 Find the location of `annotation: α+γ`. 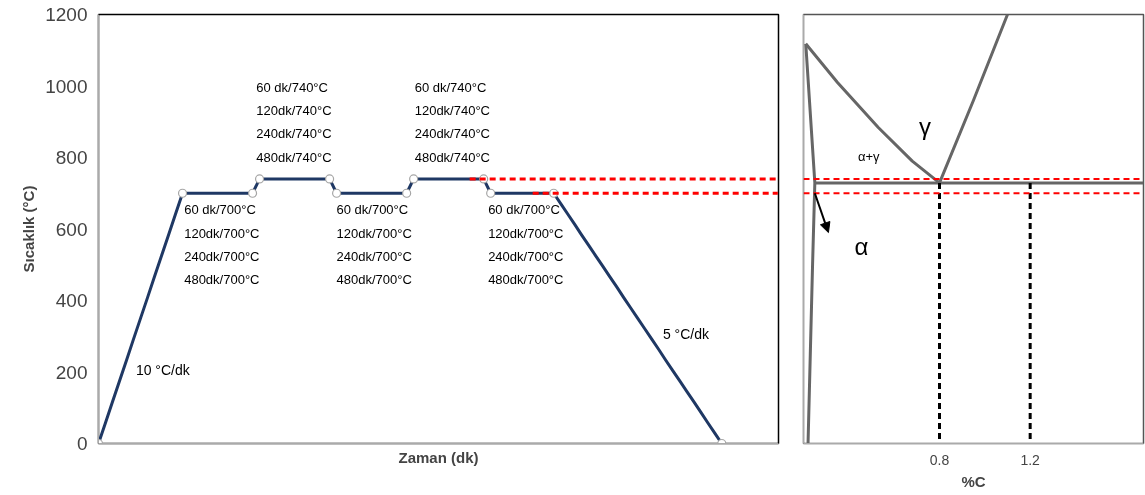

annotation: α+γ is located at coordinates (869, 156).